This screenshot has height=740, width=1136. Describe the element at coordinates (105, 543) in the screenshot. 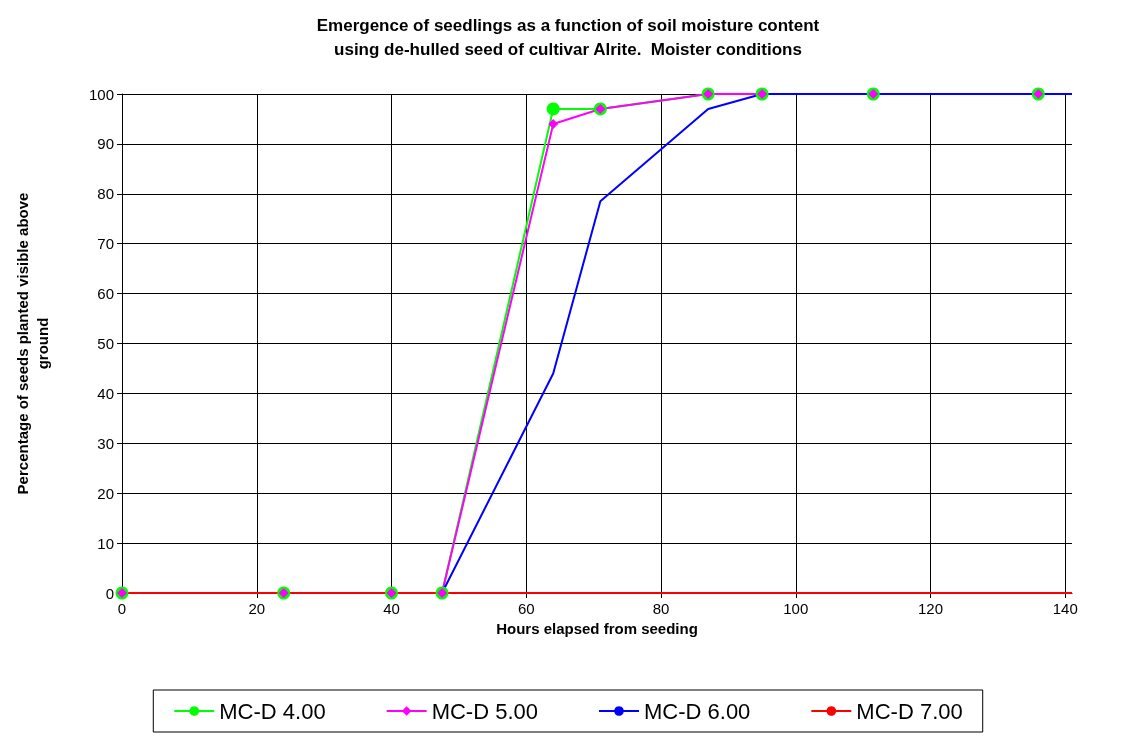

I see `y-tick-label: 10` at that location.